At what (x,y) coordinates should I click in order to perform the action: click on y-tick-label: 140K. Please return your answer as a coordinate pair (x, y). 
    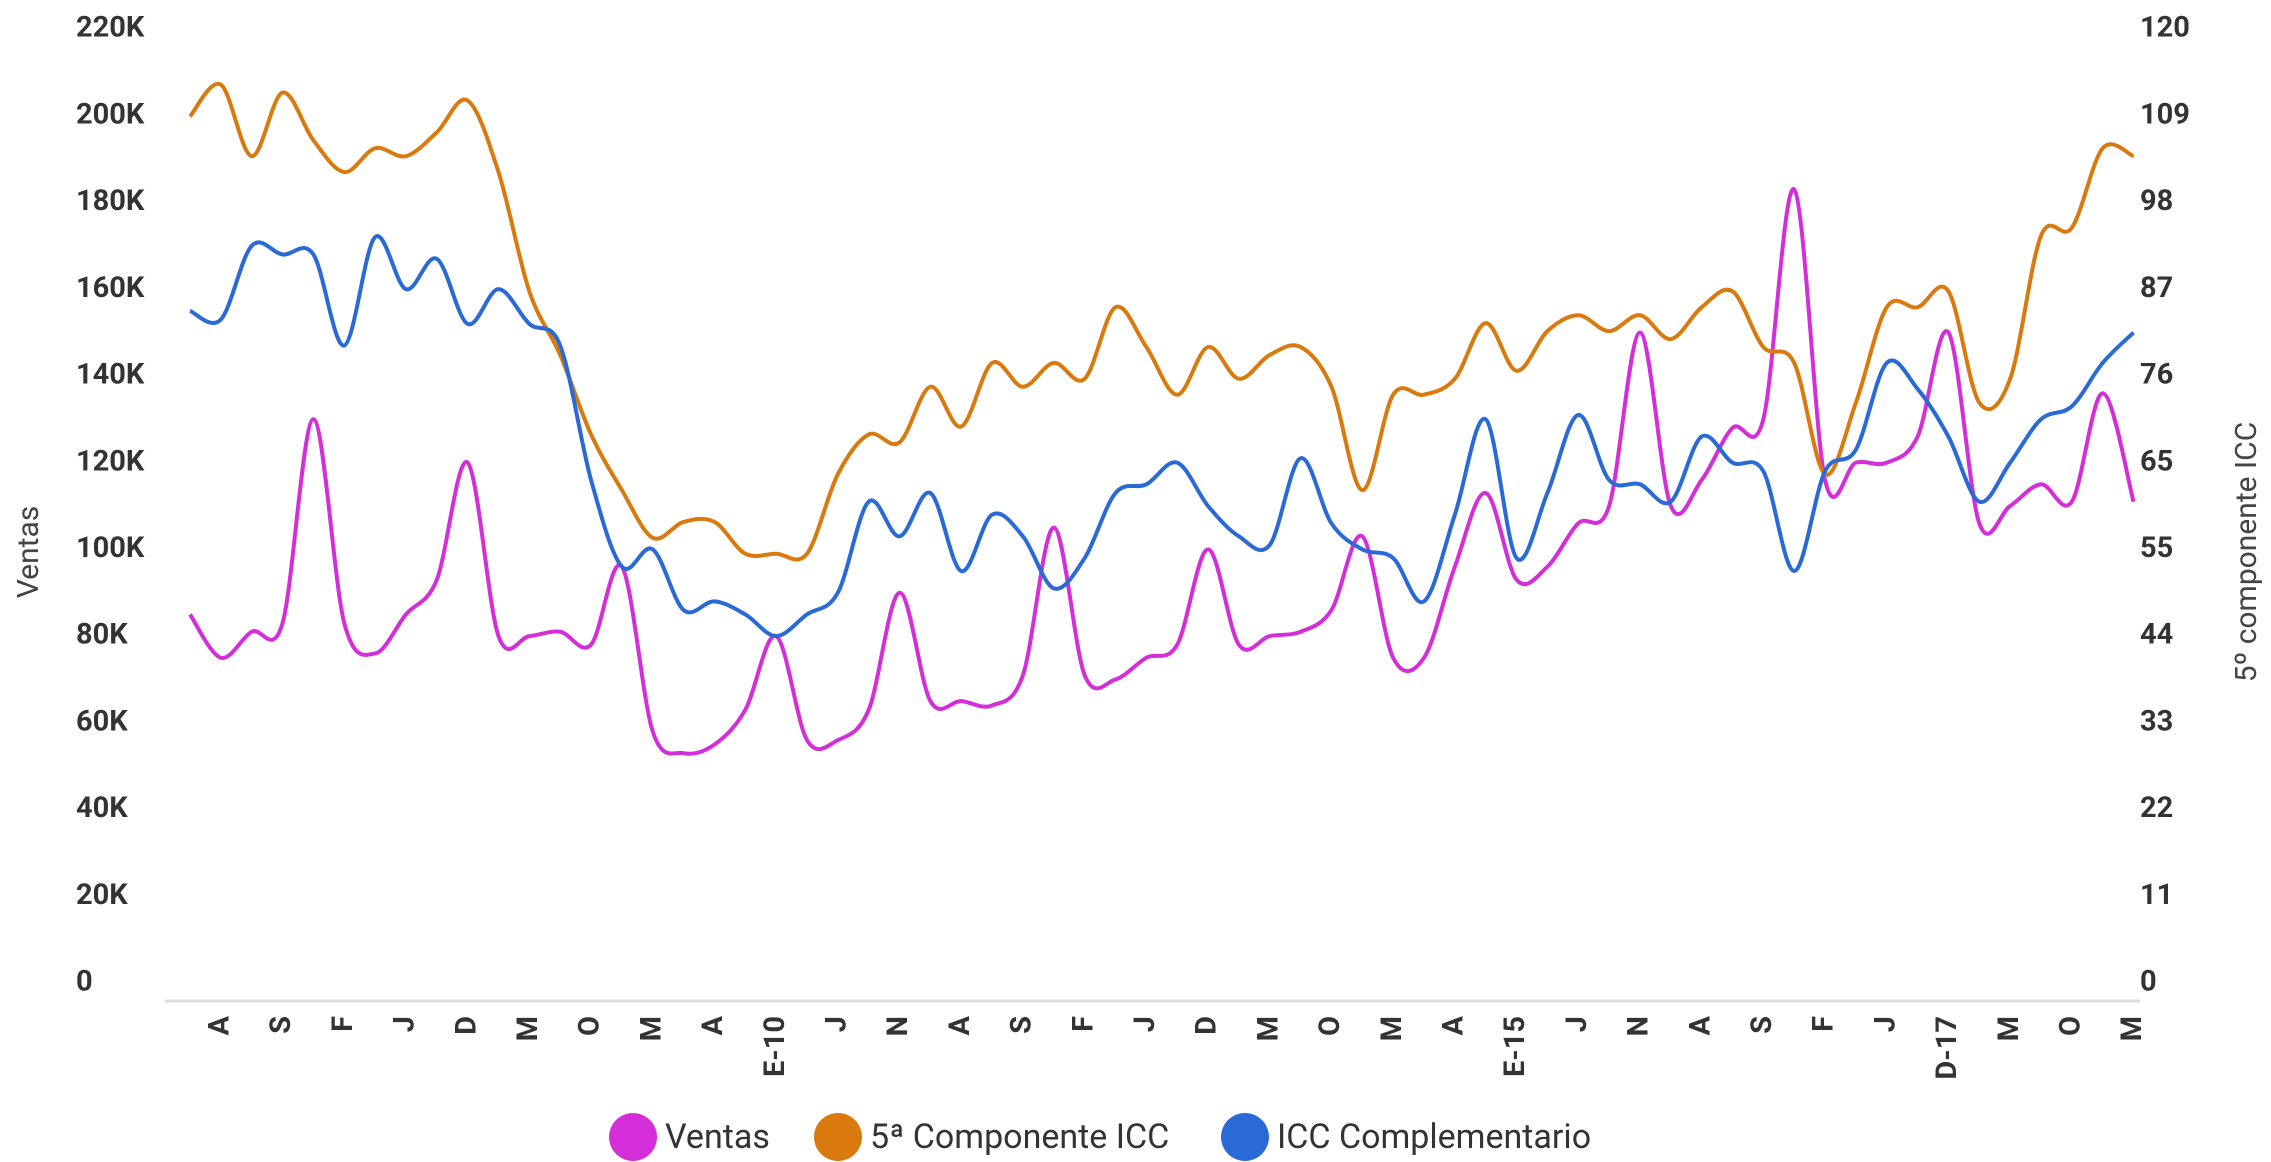
    Looking at the image, I should click on (110, 375).